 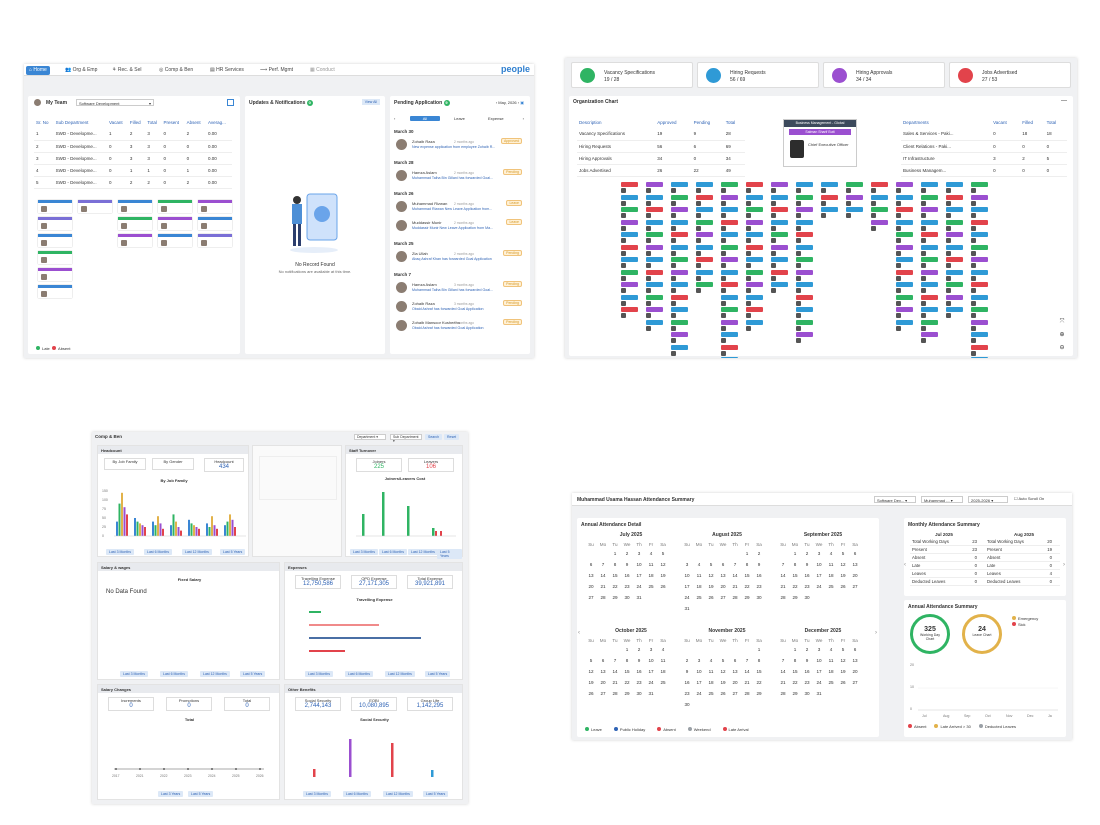 I want to click on column-header: Filled, so click(x=1028, y=122).